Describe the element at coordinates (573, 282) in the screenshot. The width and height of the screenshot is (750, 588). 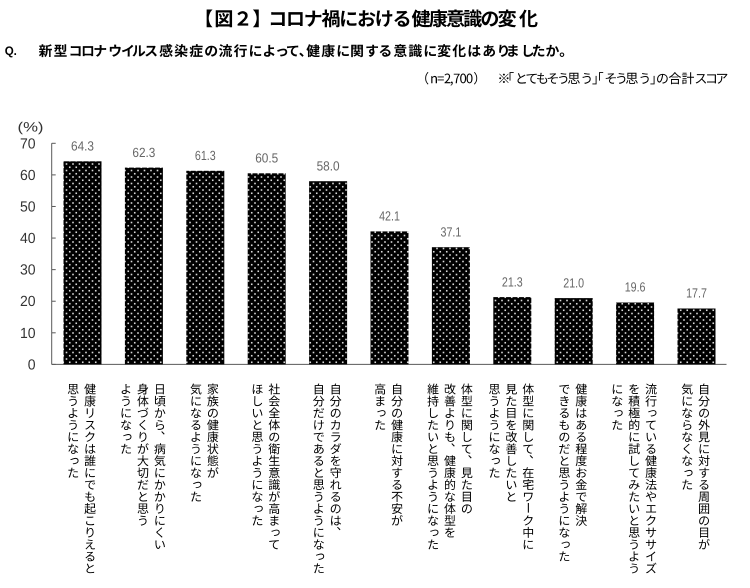
I see `svg-text: 21.0` at that location.